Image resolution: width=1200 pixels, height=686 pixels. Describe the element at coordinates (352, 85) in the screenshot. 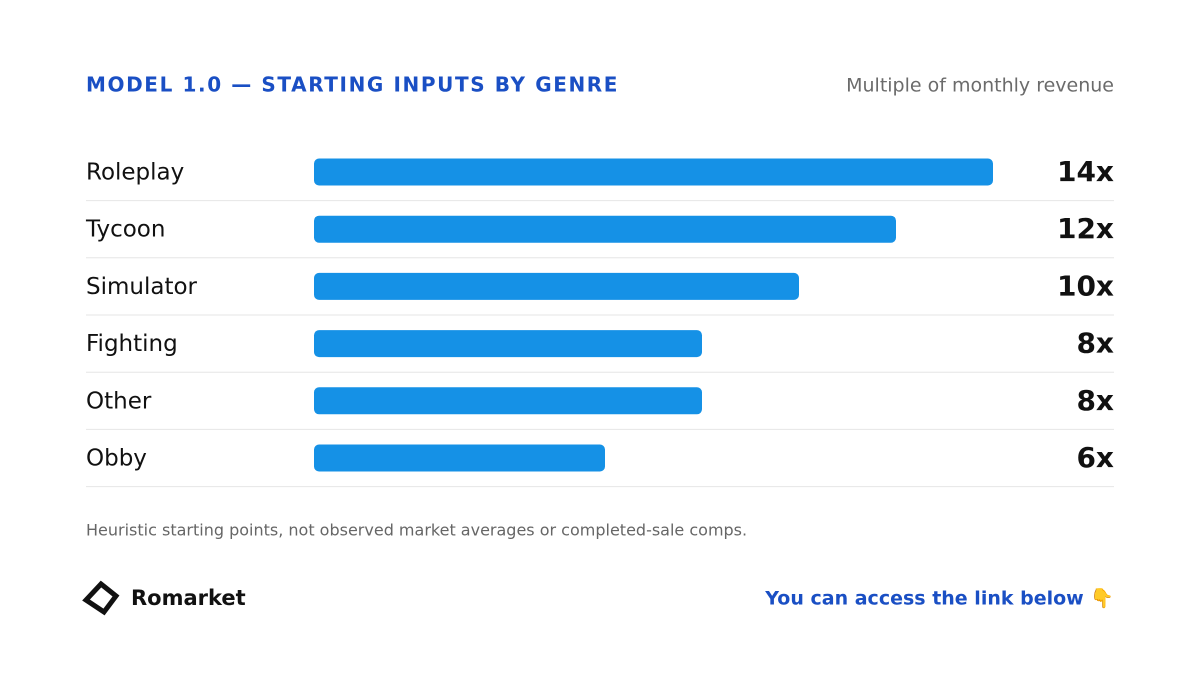

I see `chart-title: MODEL 1.0 — STARTING INPUTS BY GENRE` at that location.